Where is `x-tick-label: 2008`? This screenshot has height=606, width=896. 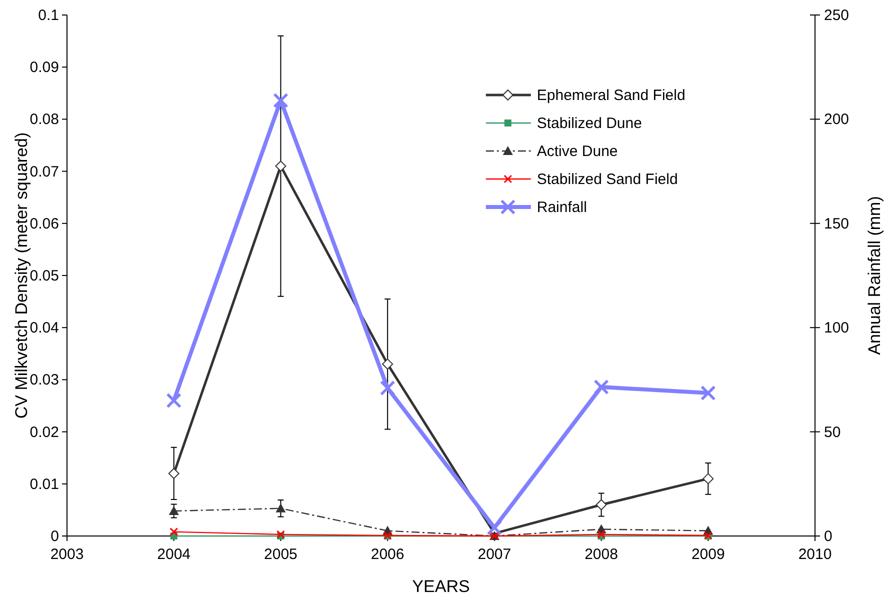 x-tick-label: 2008 is located at coordinates (601, 554).